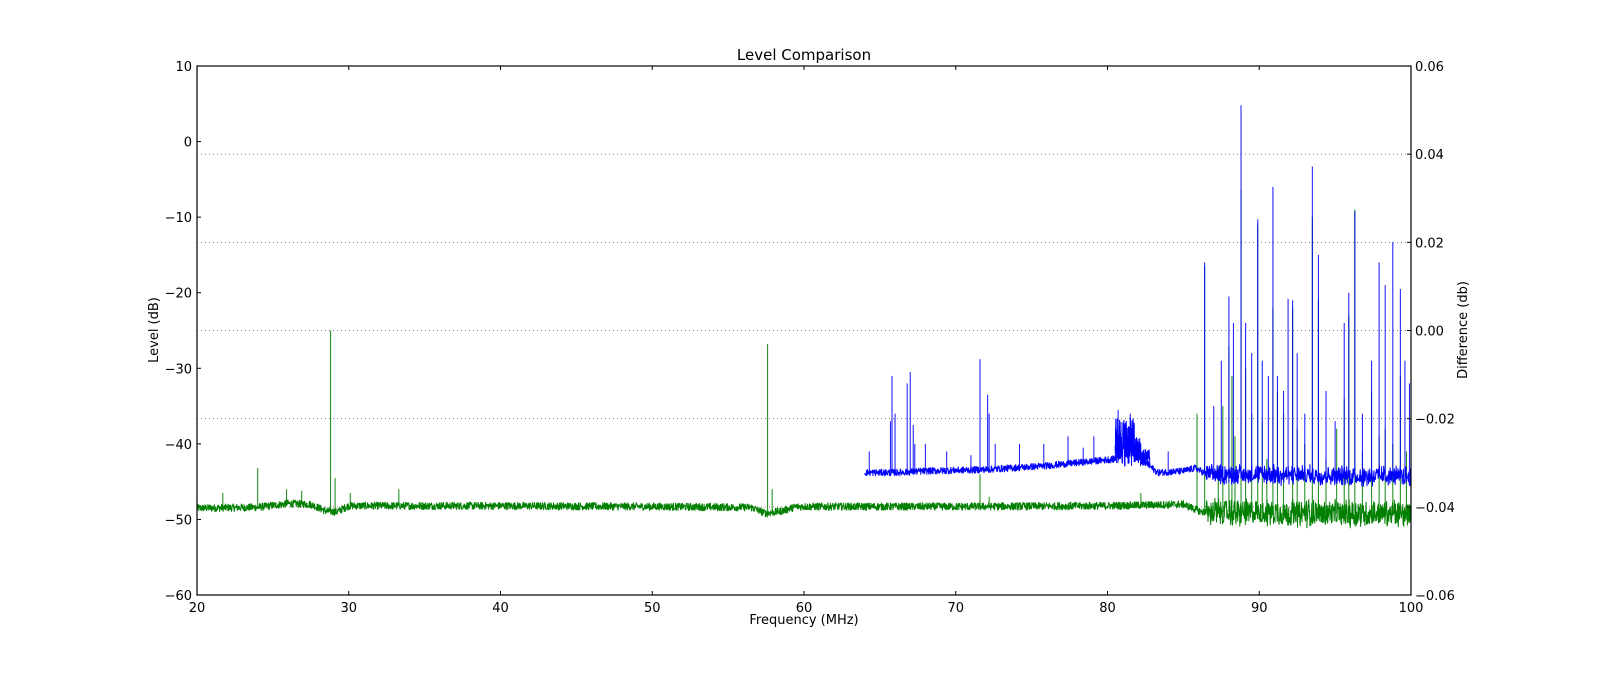 This screenshot has height=674, width=1600. I want to click on y-tick-label: −40, so click(178, 445).